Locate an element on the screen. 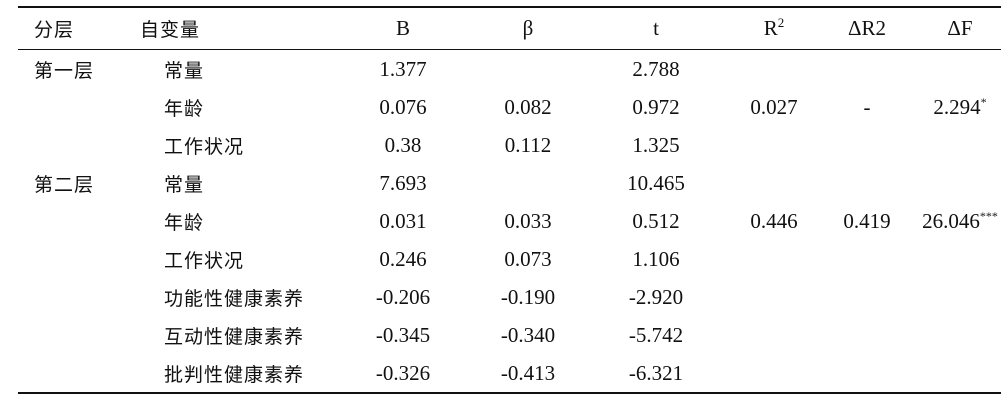 The width and height of the screenshot is (1001, 409). cell-B: -0.206 is located at coordinates (403, 296).